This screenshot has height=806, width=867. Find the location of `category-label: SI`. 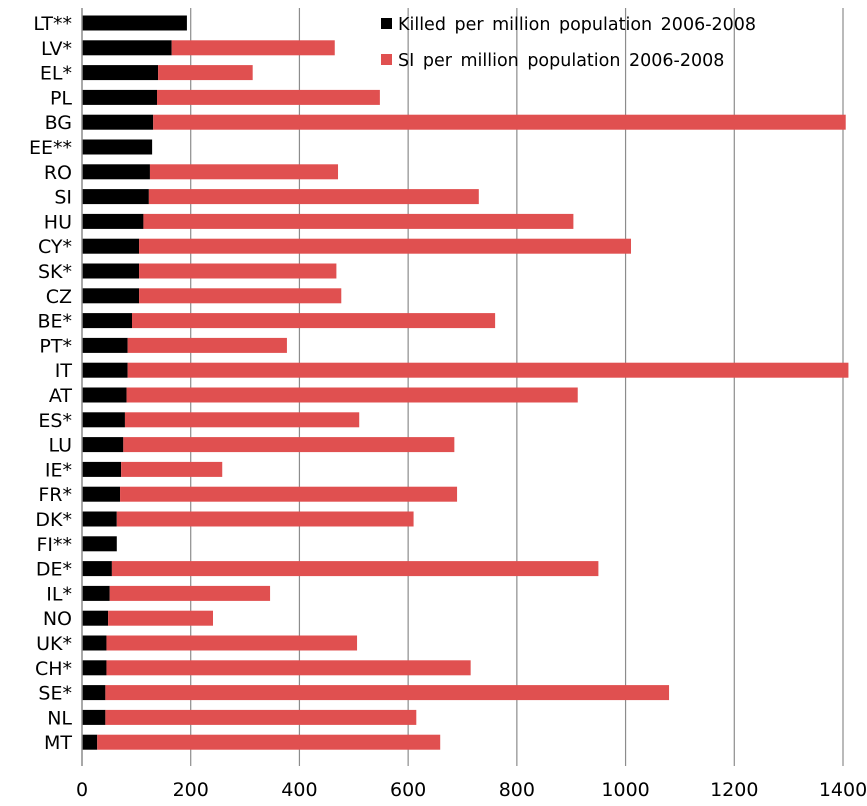

category-label: SI is located at coordinates (63, 198).